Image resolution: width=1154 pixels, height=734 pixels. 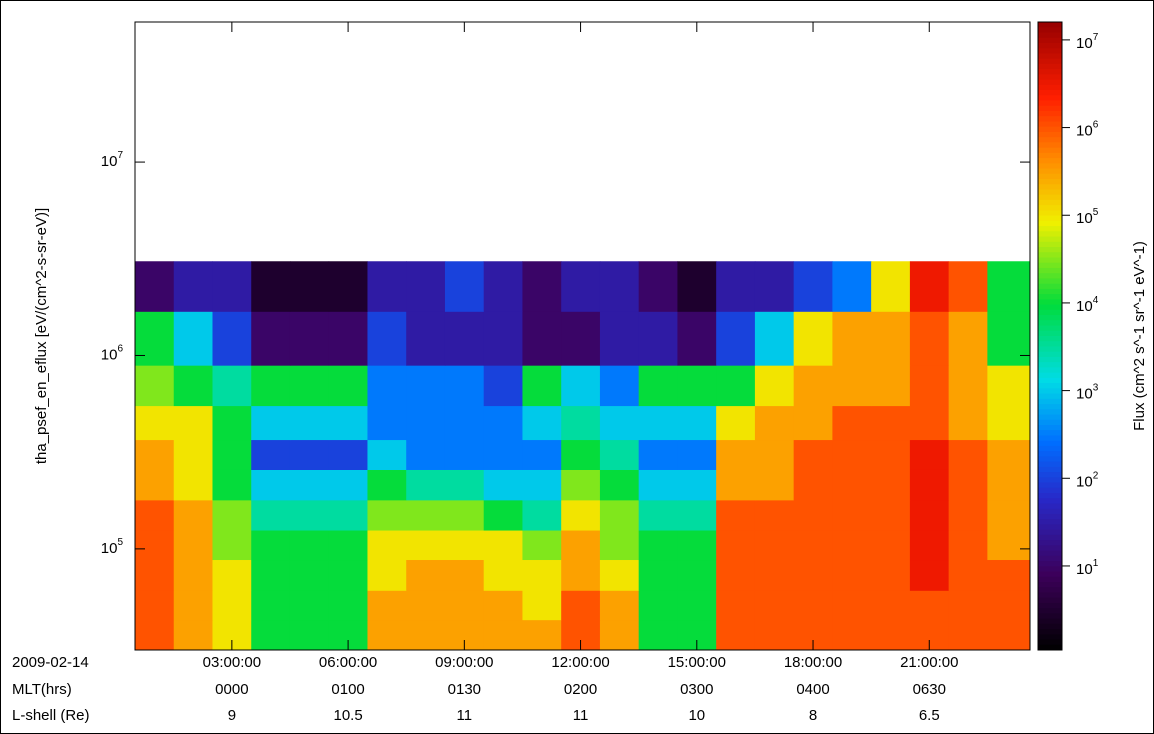 I want to click on colorbar-tick-label-exponent: 6, so click(x=1096, y=124).